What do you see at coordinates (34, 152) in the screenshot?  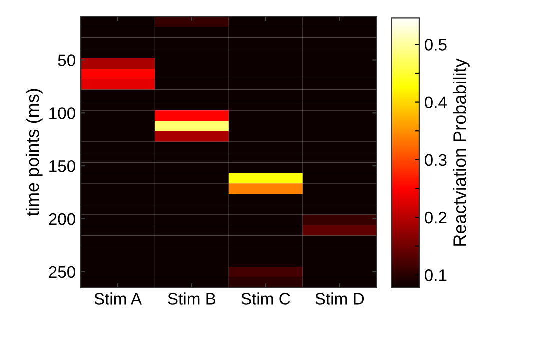 I see `y-axis-title: time points (ms)` at bounding box center [34, 152].